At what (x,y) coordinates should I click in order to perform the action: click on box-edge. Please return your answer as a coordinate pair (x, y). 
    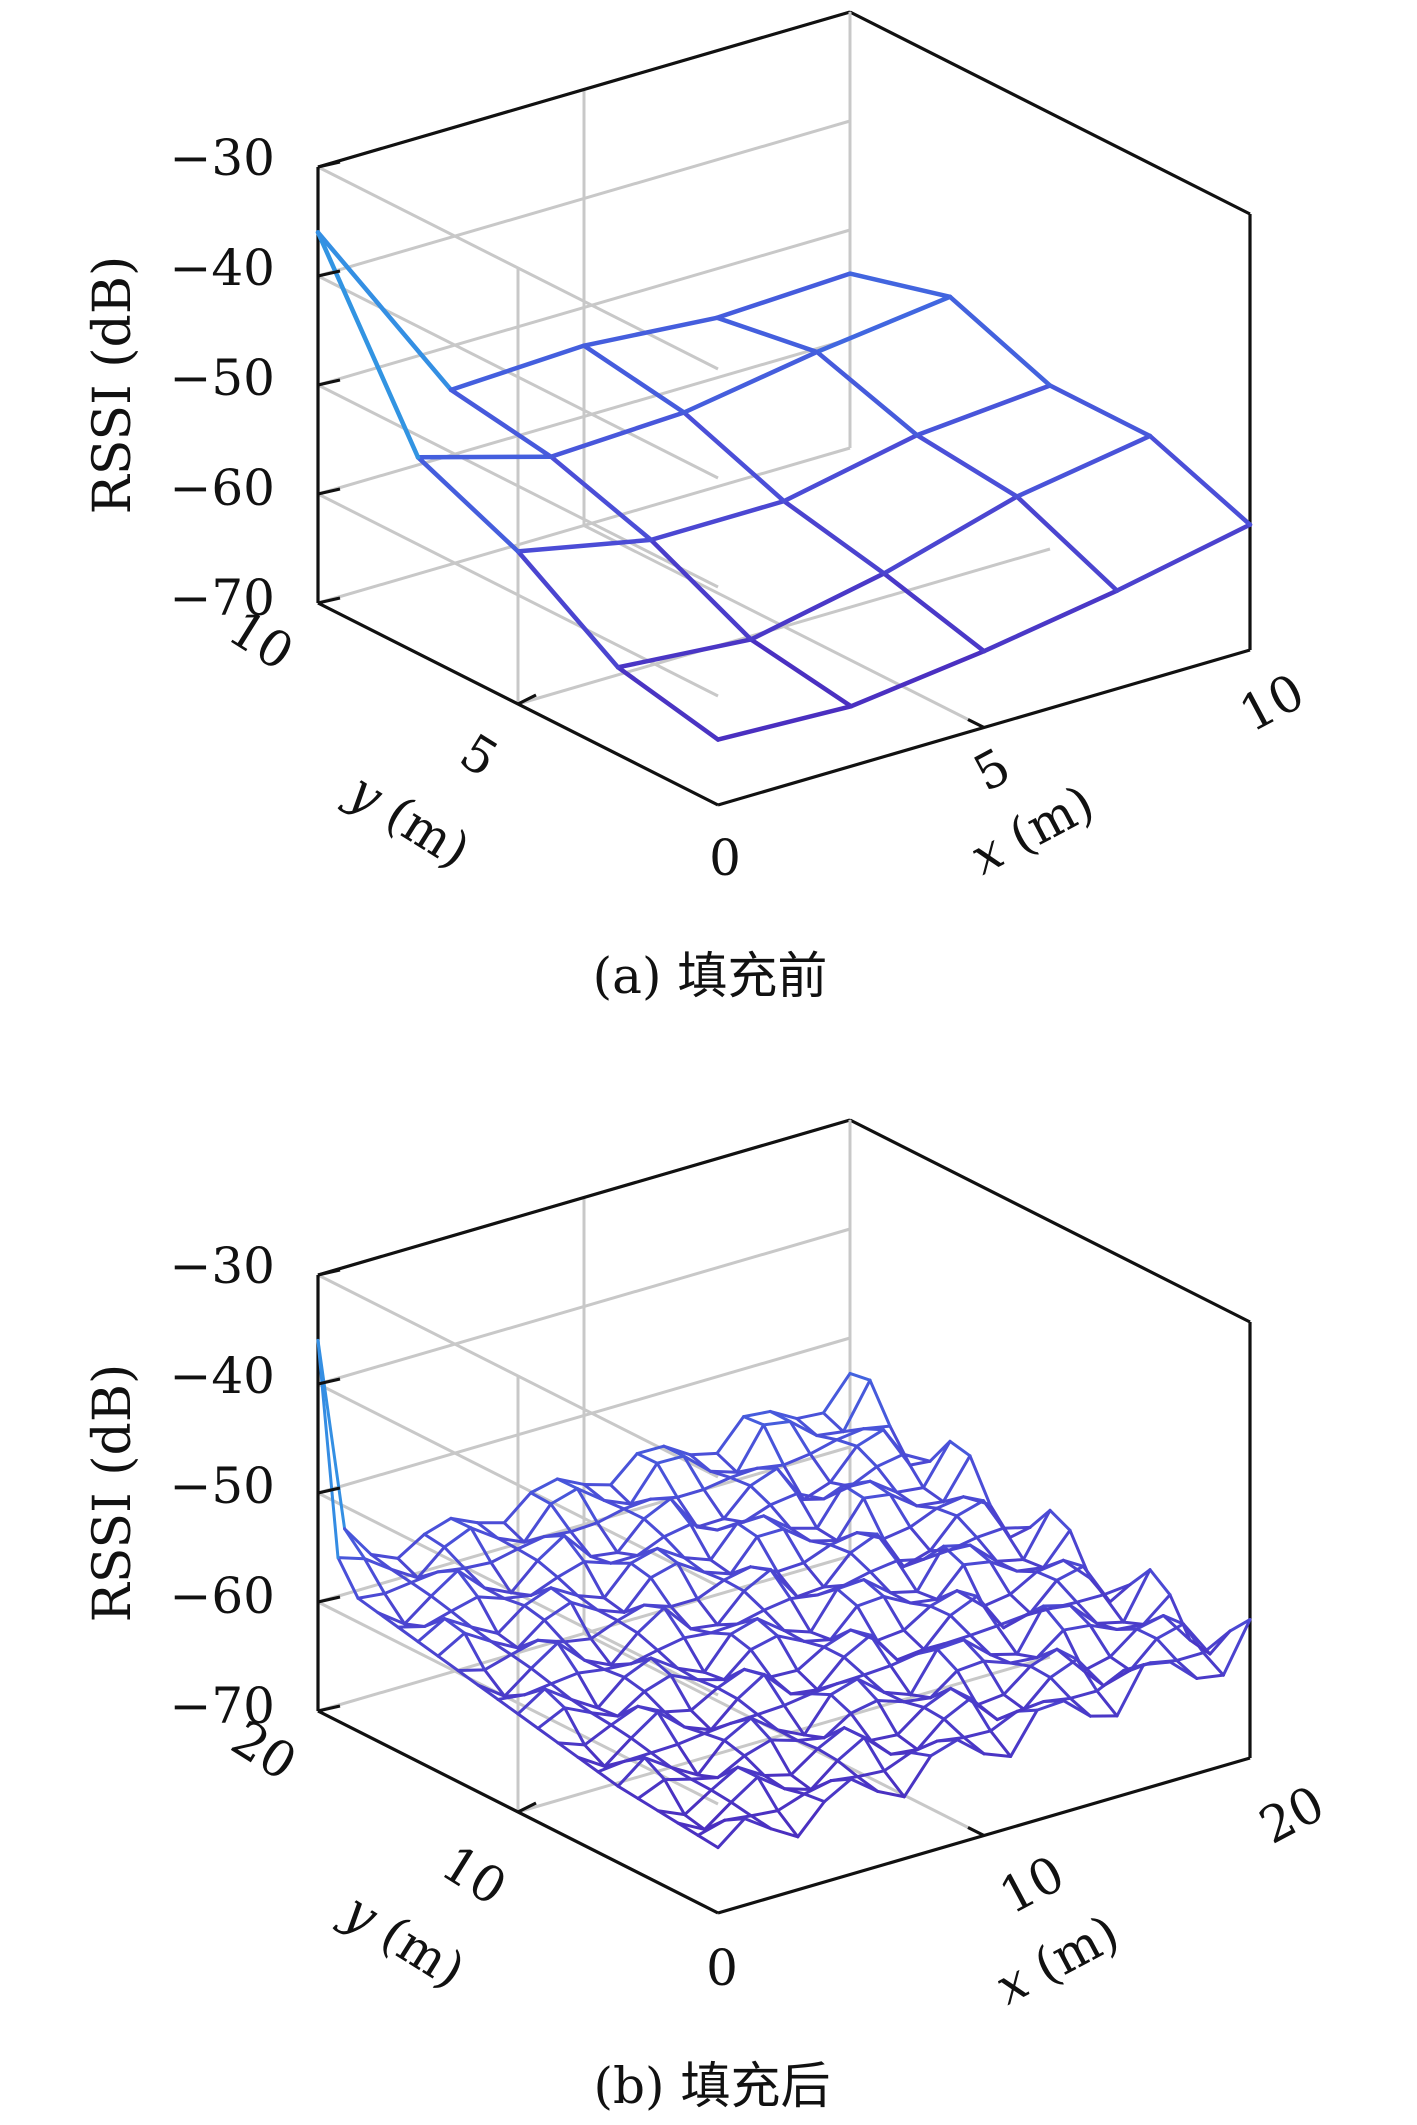
    Looking at the image, I should click on (1050, 1221).